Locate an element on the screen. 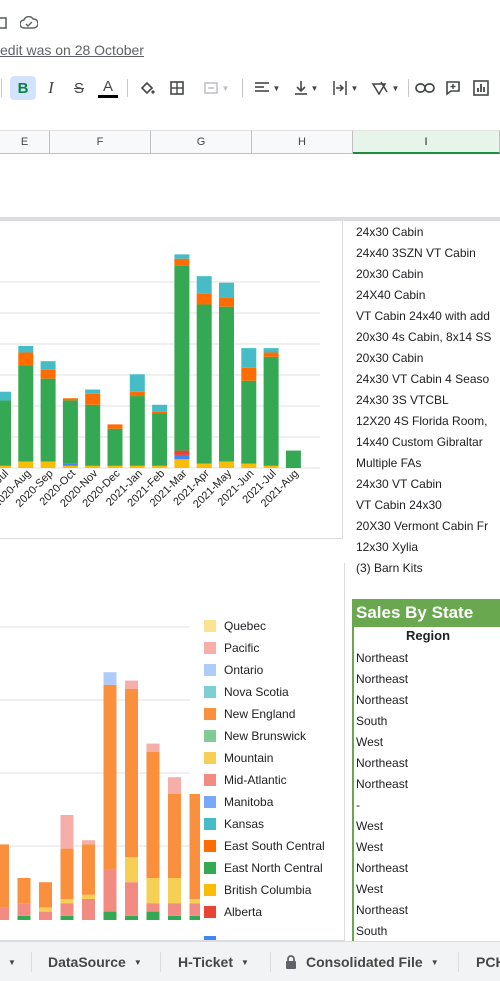 This screenshot has width=500, height=981. x-tick-label: Jul is located at coordinates (5, 477).